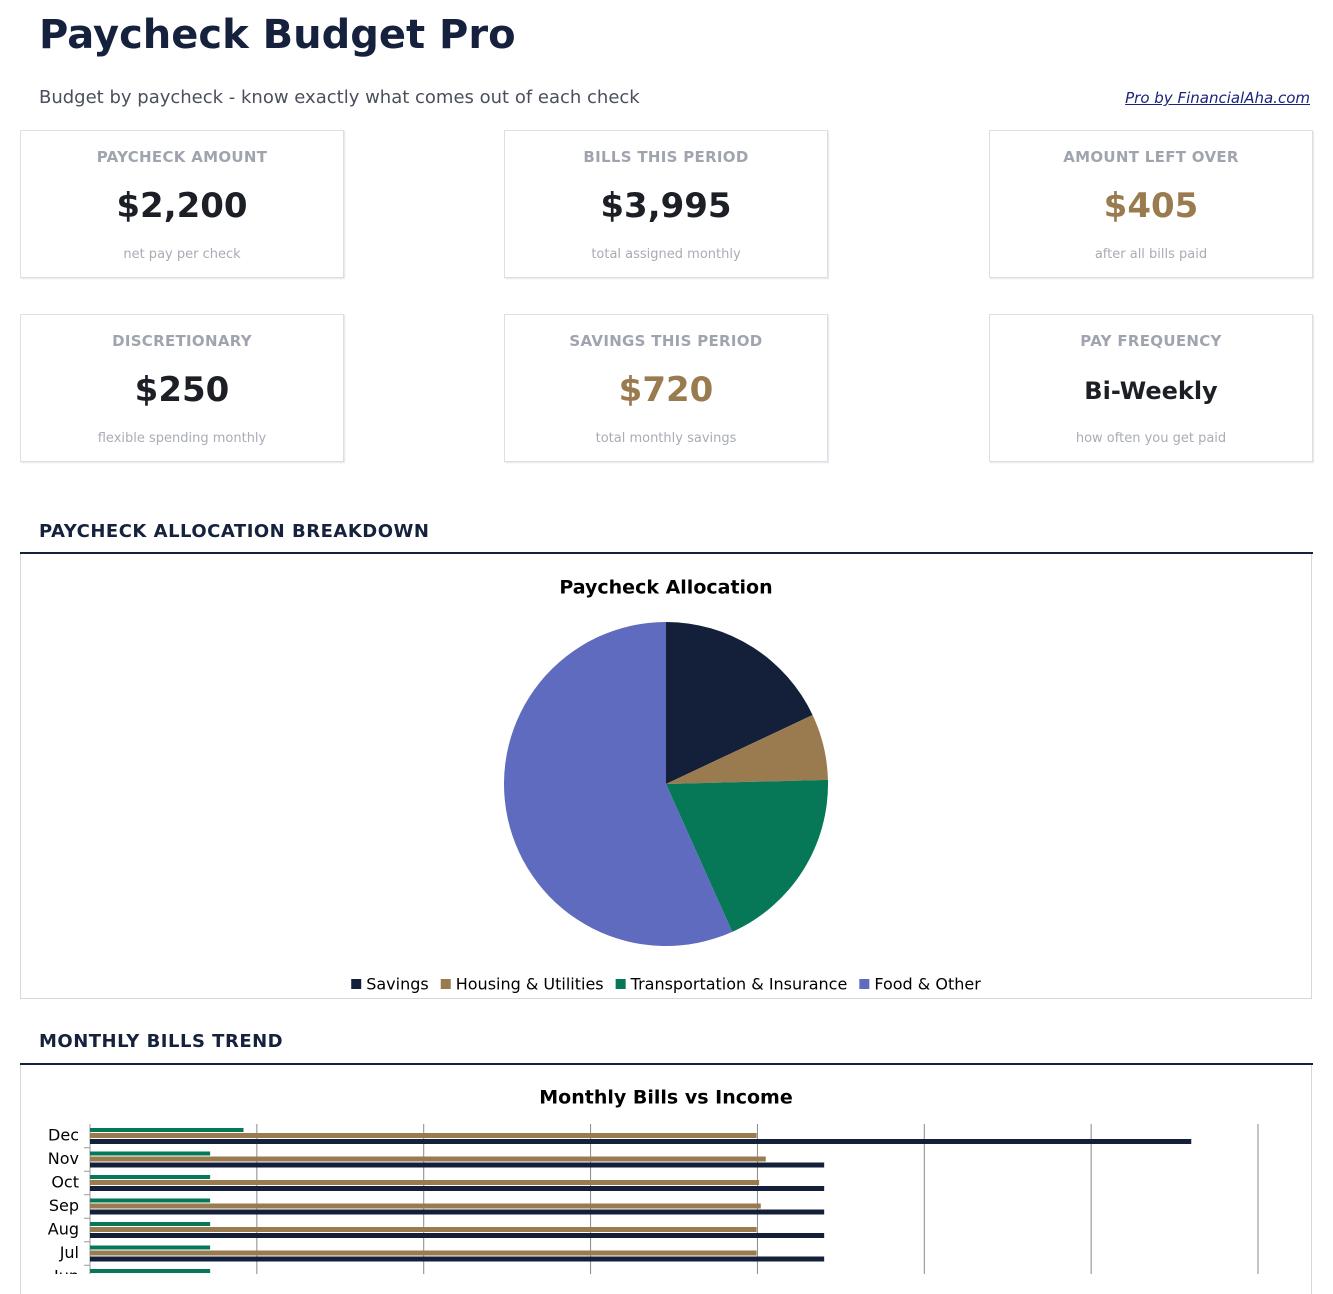 The image size is (1333, 1294). What do you see at coordinates (182, 438) in the screenshot?
I see `card-note: flexible spending monthly` at bounding box center [182, 438].